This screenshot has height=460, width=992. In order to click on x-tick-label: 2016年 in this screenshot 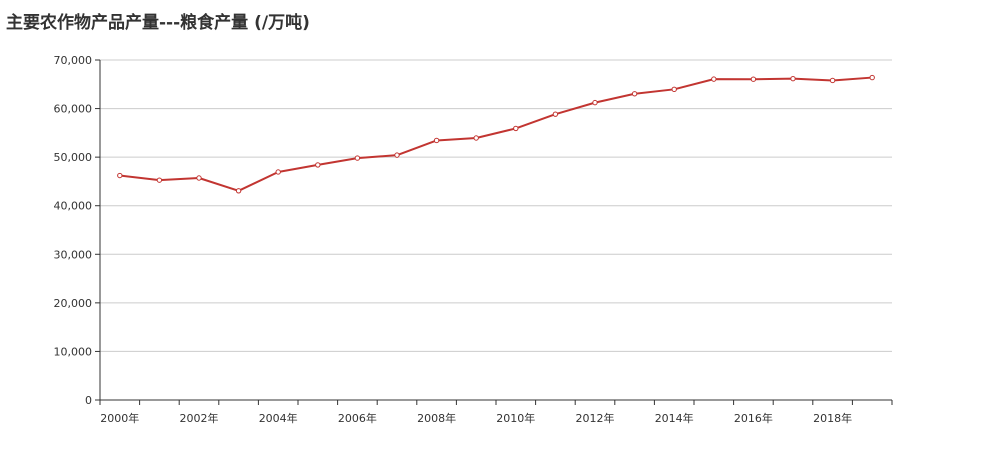, I will do `click(753, 418)`.